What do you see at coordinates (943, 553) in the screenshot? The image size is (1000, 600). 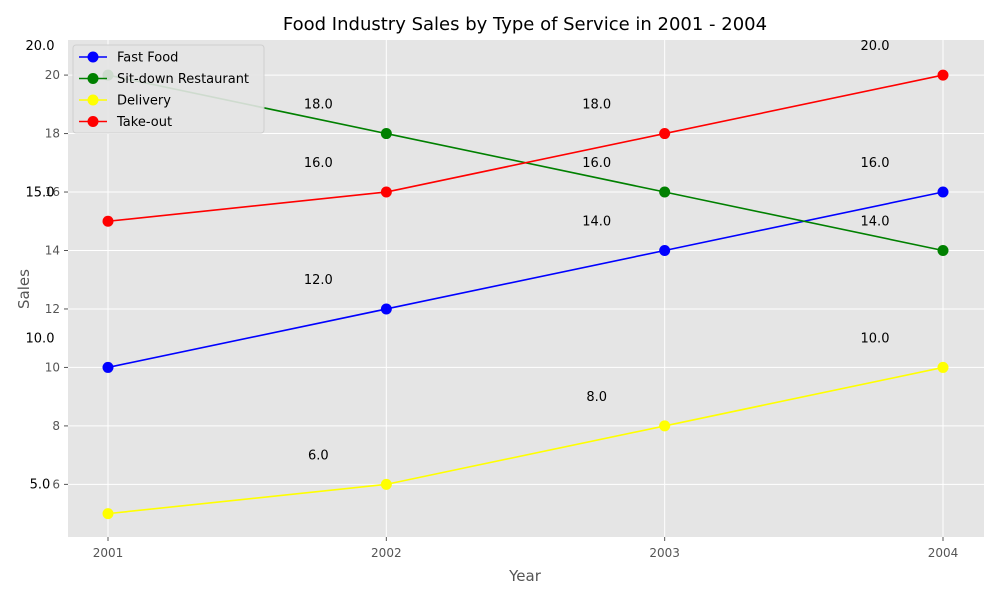 I see `x-tick-label: 2004` at bounding box center [943, 553].